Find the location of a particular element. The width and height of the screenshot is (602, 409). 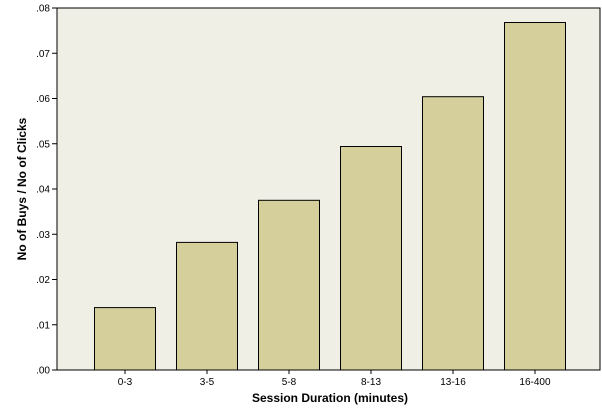

x-tick-label: 5-8 is located at coordinates (289, 382).